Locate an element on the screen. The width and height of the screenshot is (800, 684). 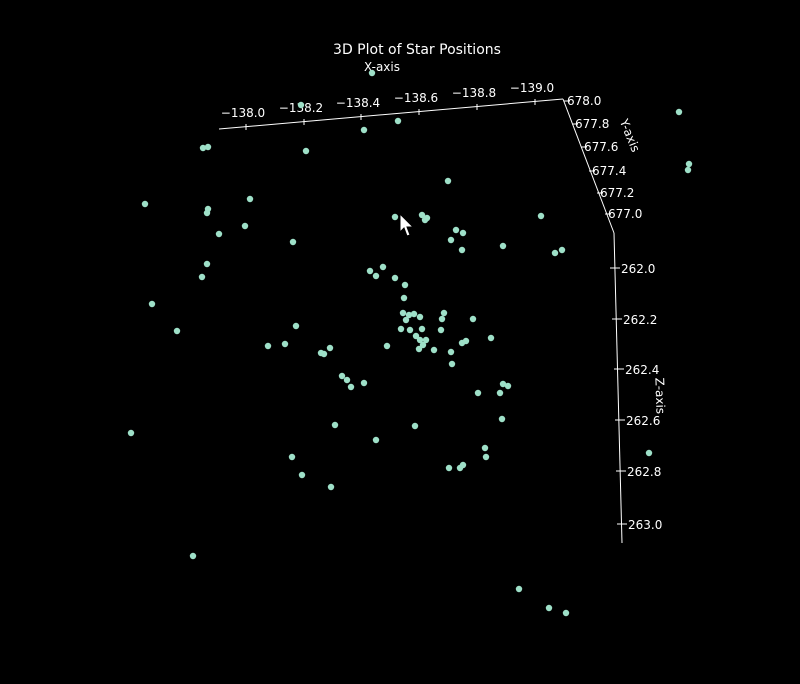
z-tick-label: 263.0 is located at coordinates (645, 525).